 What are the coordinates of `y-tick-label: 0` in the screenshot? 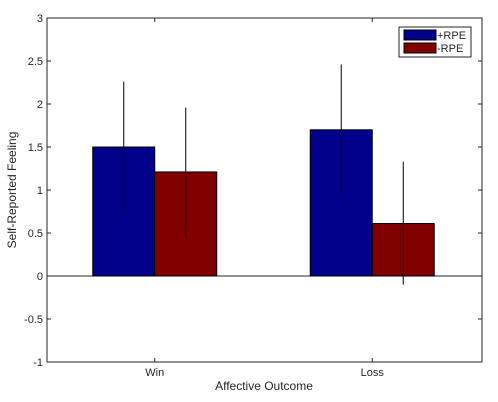 It's located at (40, 277).